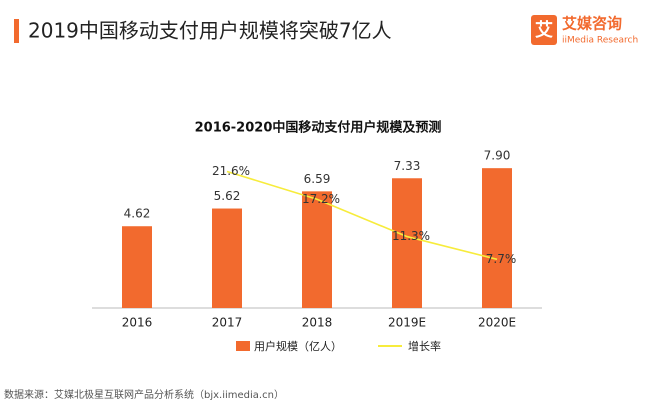 Image resolution: width=650 pixels, height=412 pixels. What do you see at coordinates (144, 394) in the screenshot?
I see `source: 数据来源：艾媒北极星互联网产品分析系统（bjx.iimedia.cn）` at bounding box center [144, 394].